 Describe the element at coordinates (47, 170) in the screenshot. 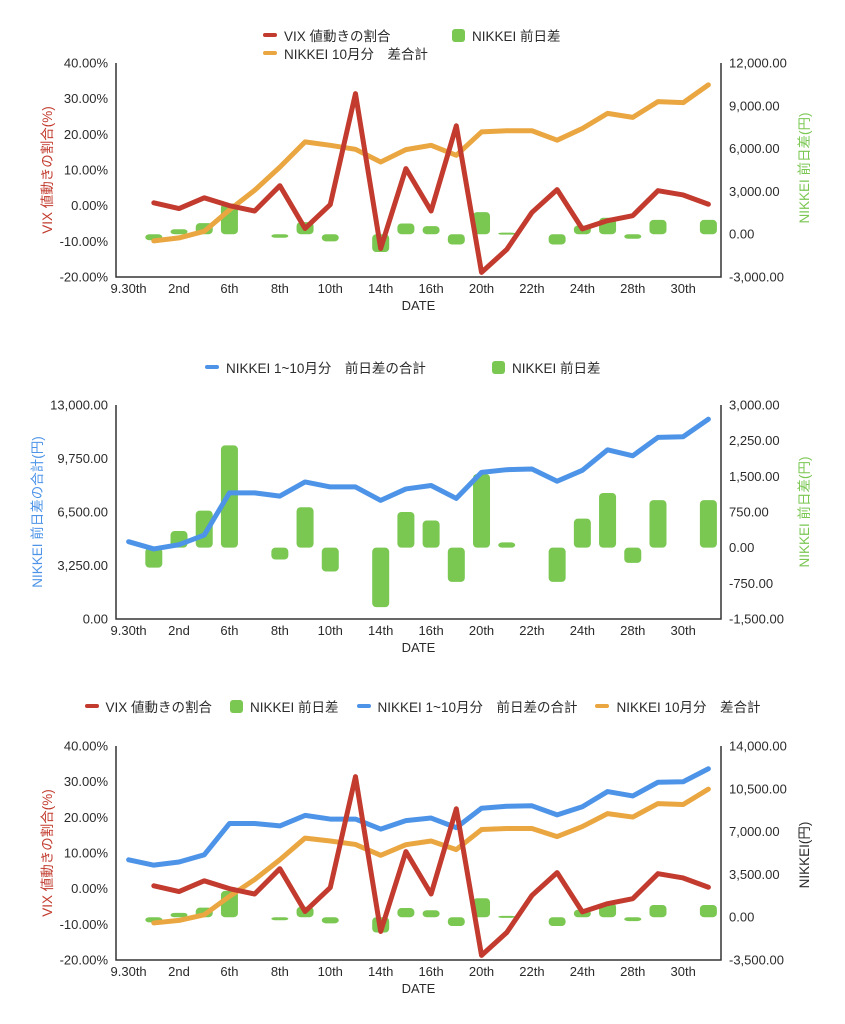

I see `chart1-left-axis-title: VIX 値動きの割合(%)` at that location.